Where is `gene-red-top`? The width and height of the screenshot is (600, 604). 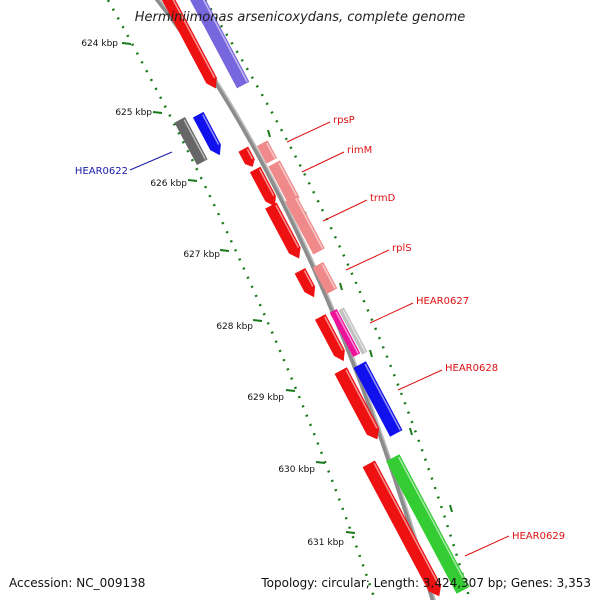 gene-red-top is located at coordinates (187, 44).